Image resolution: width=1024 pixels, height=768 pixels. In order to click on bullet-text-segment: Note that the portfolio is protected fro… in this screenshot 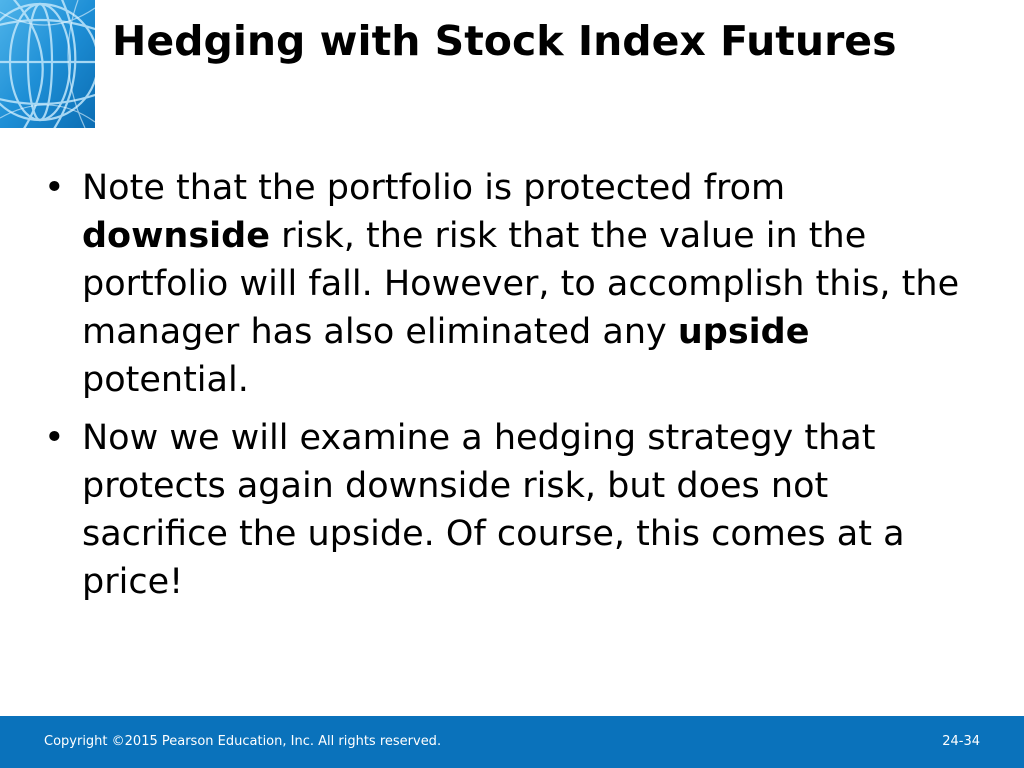, I will do `click(434, 188)`.